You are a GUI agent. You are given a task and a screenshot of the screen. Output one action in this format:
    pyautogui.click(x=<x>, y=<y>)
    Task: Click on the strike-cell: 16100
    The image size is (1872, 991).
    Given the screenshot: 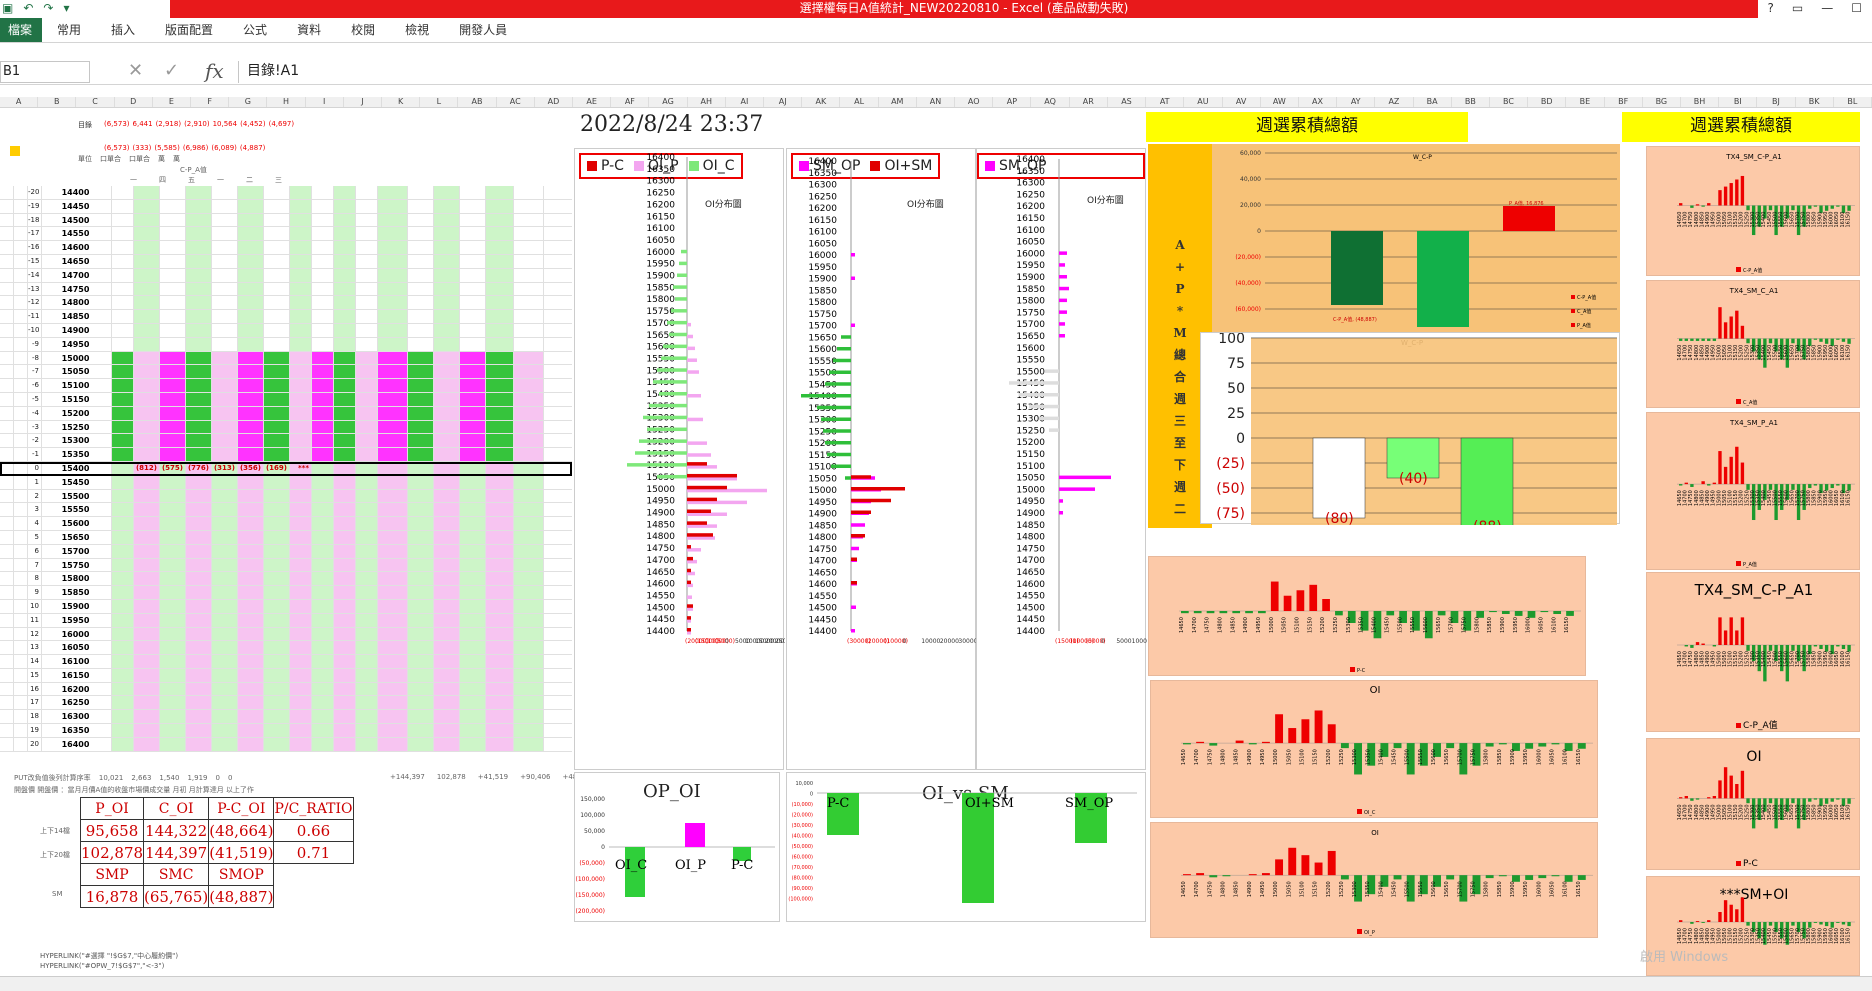 What is the action you would take?
    pyautogui.click(x=77, y=661)
    